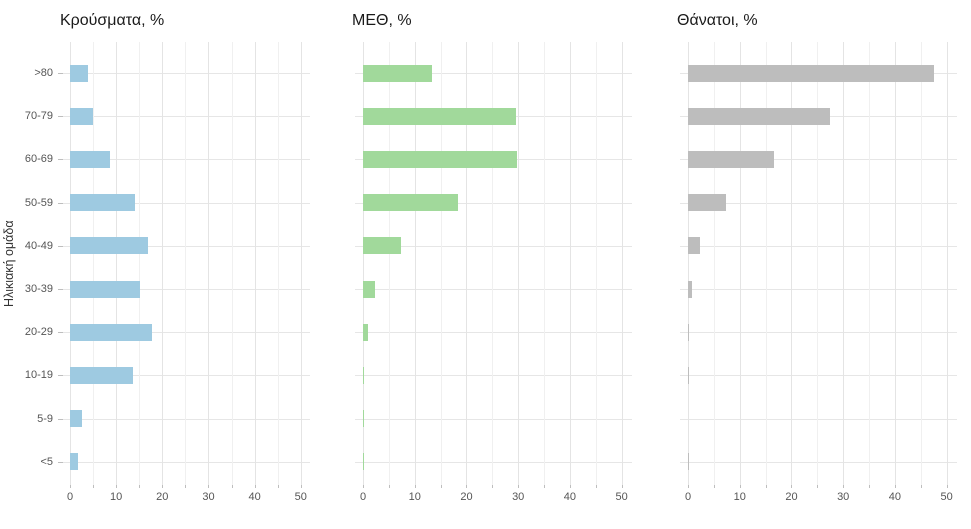 The height and width of the screenshot is (529, 971). Describe the element at coordinates (843, 497) in the screenshot. I see `x-tick-label: 30` at that location.